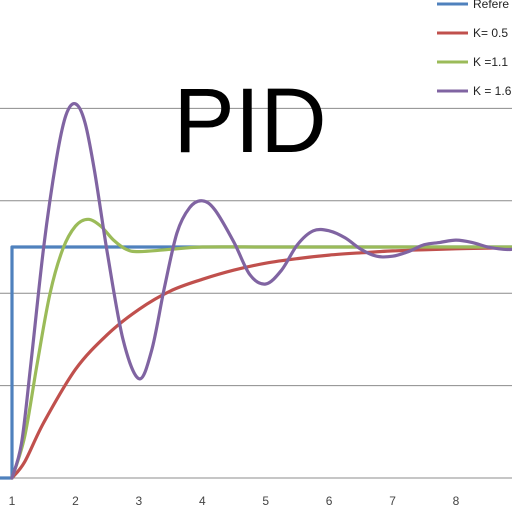 The height and width of the screenshot is (512, 512). Describe the element at coordinates (474, 49) in the screenshot. I see `legend: Refere K= 0.5 K =1.1 K = 1.6` at that location.